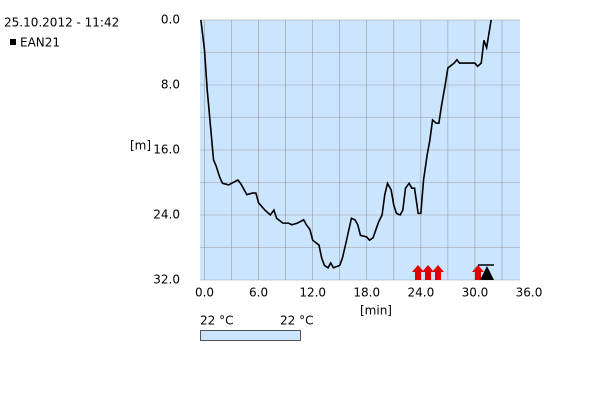  Describe the element at coordinates (420, 293) in the screenshot. I see `x-tick-label: 24.0` at that location.